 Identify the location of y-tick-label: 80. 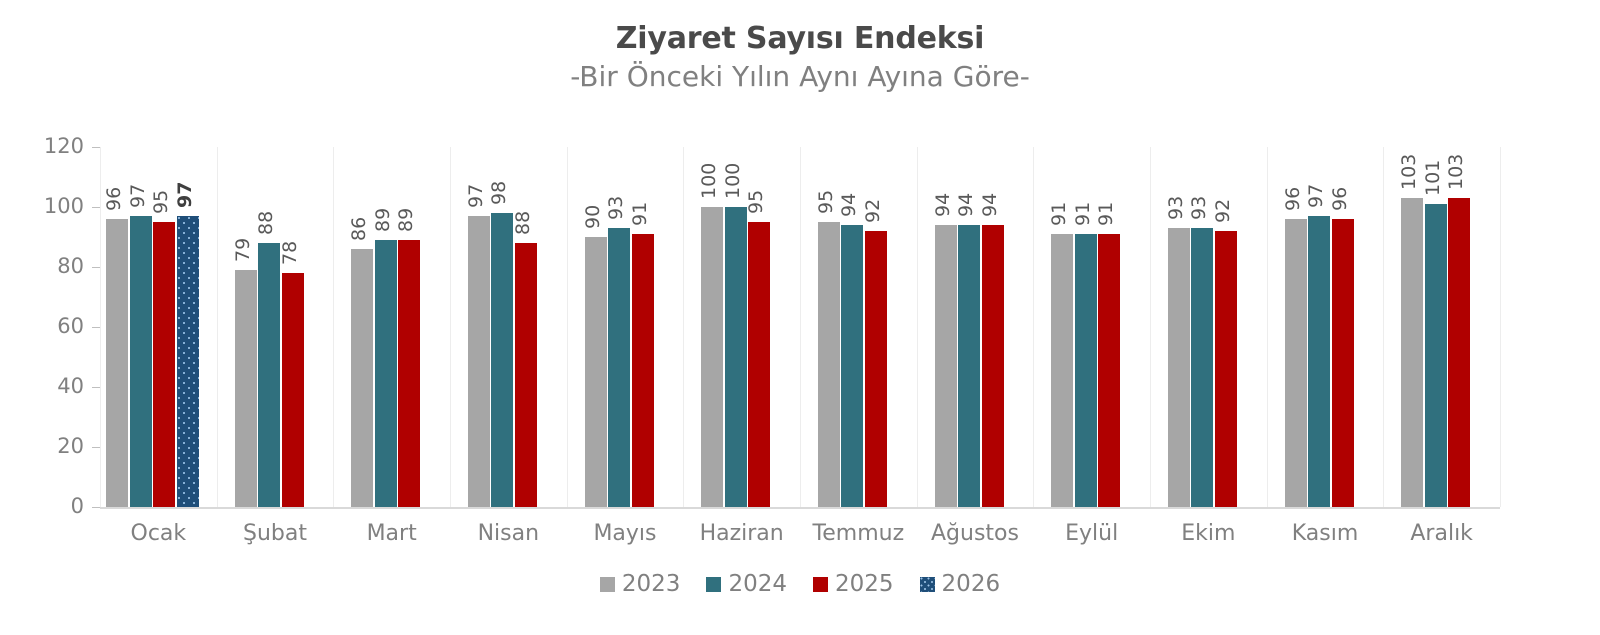
(70, 266).